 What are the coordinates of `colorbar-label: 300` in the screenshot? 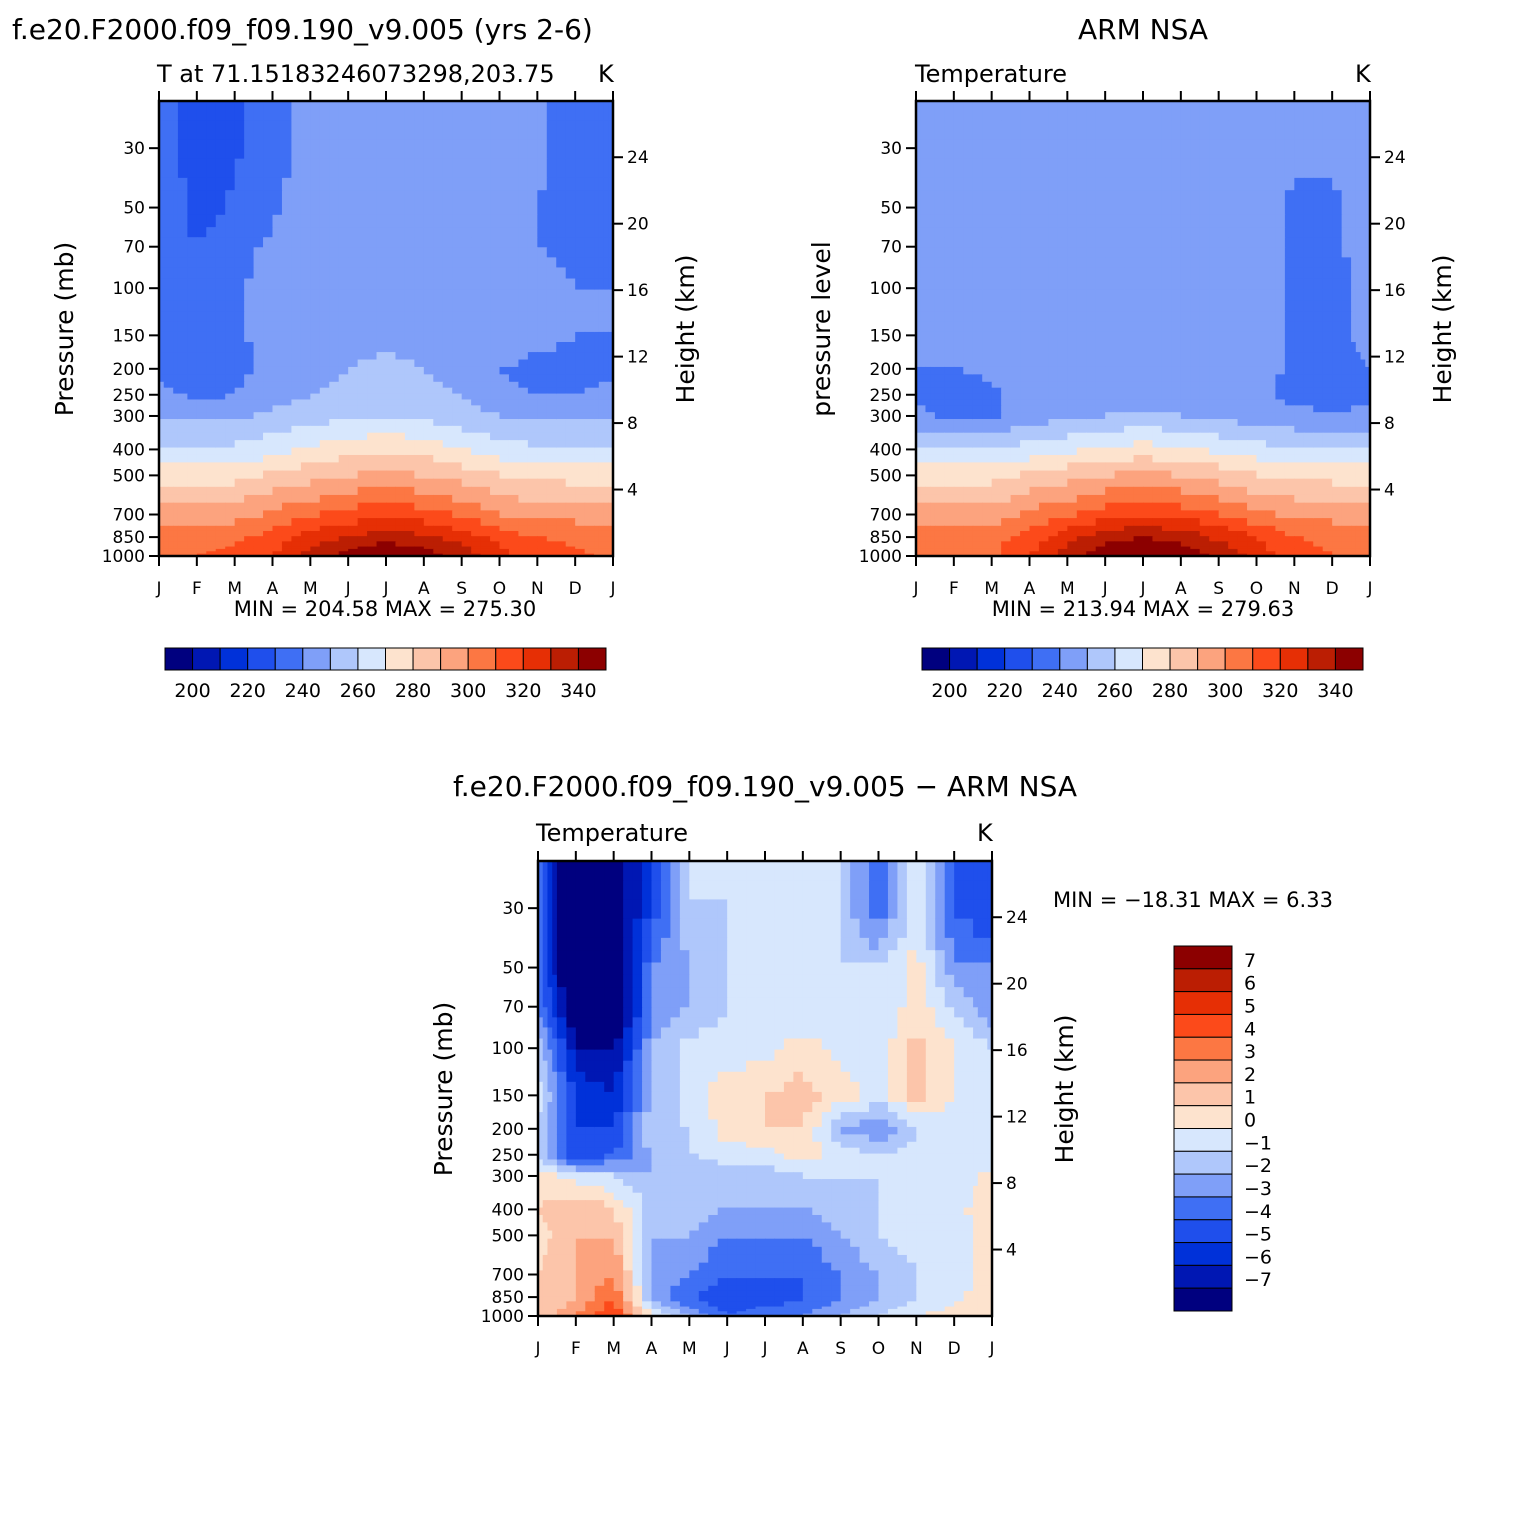 It's located at (468, 691).